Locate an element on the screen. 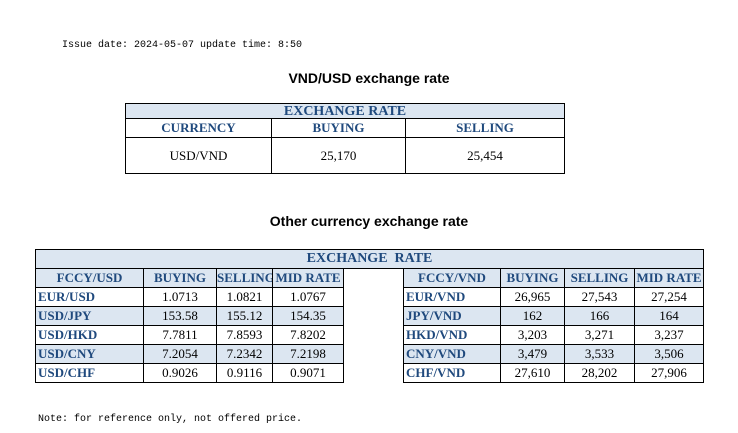 This screenshot has height=433, width=738. cell: 153.58 is located at coordinates (180, 316).